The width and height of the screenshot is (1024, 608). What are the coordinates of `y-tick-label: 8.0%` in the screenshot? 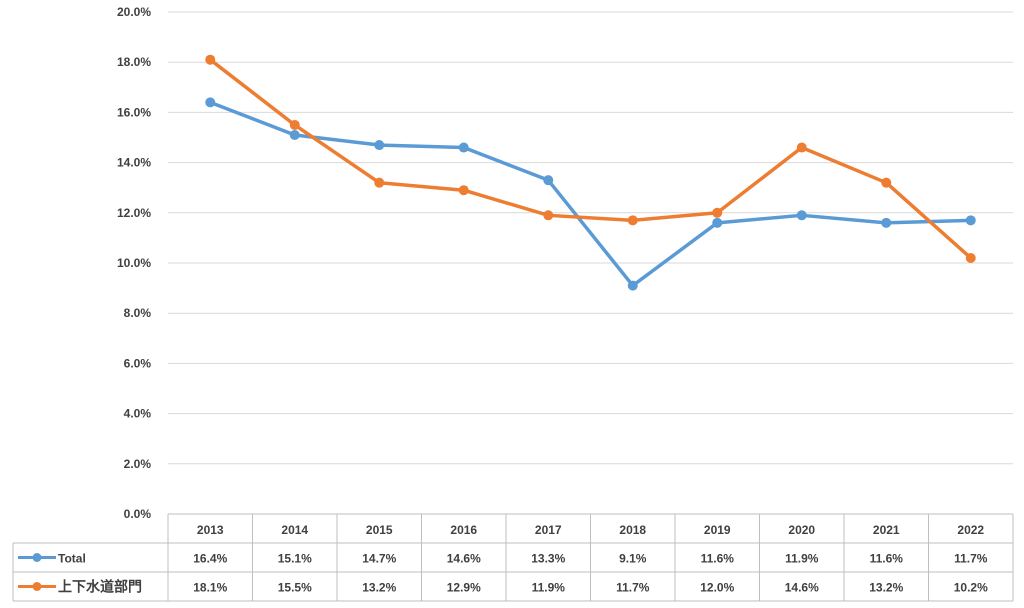 It's located at (138, 313).